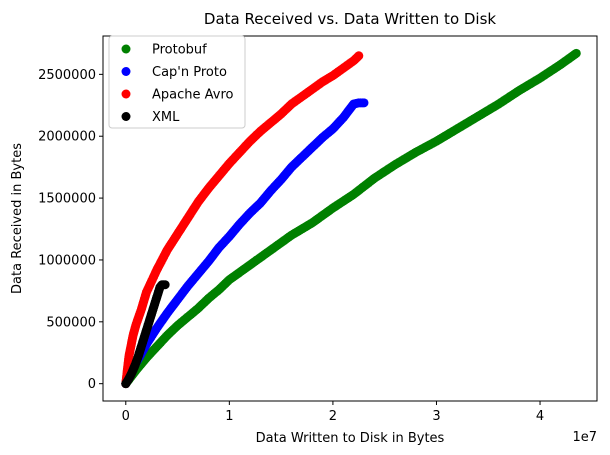 The image size is (610, 455). What do you see at coordinates (70, 230) in the screenshot?
I see `y-axis: 0 500000 1000000 1500000 2000000 2500000` at bounding box center [70, 230].